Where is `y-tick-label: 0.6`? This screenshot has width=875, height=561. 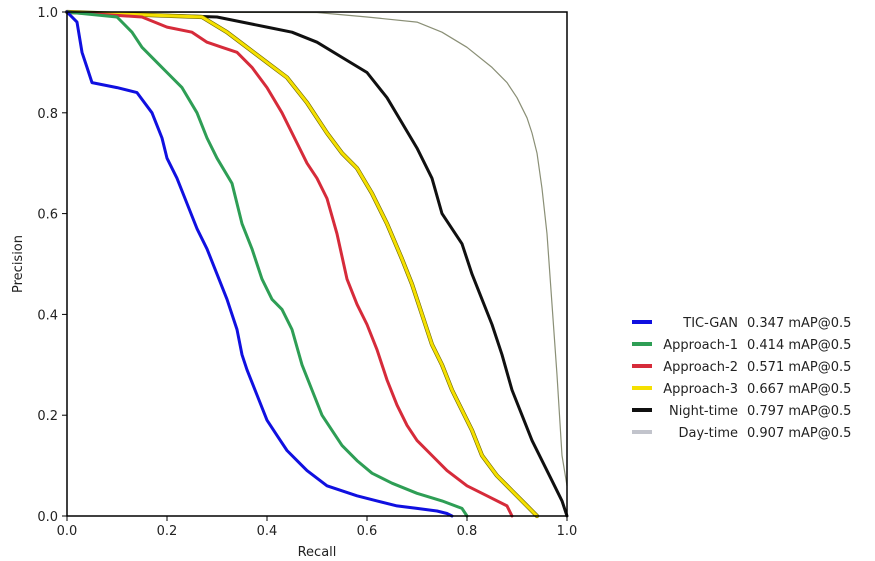
y-tick-label: 0.6 is located at coordinates (47, 215).